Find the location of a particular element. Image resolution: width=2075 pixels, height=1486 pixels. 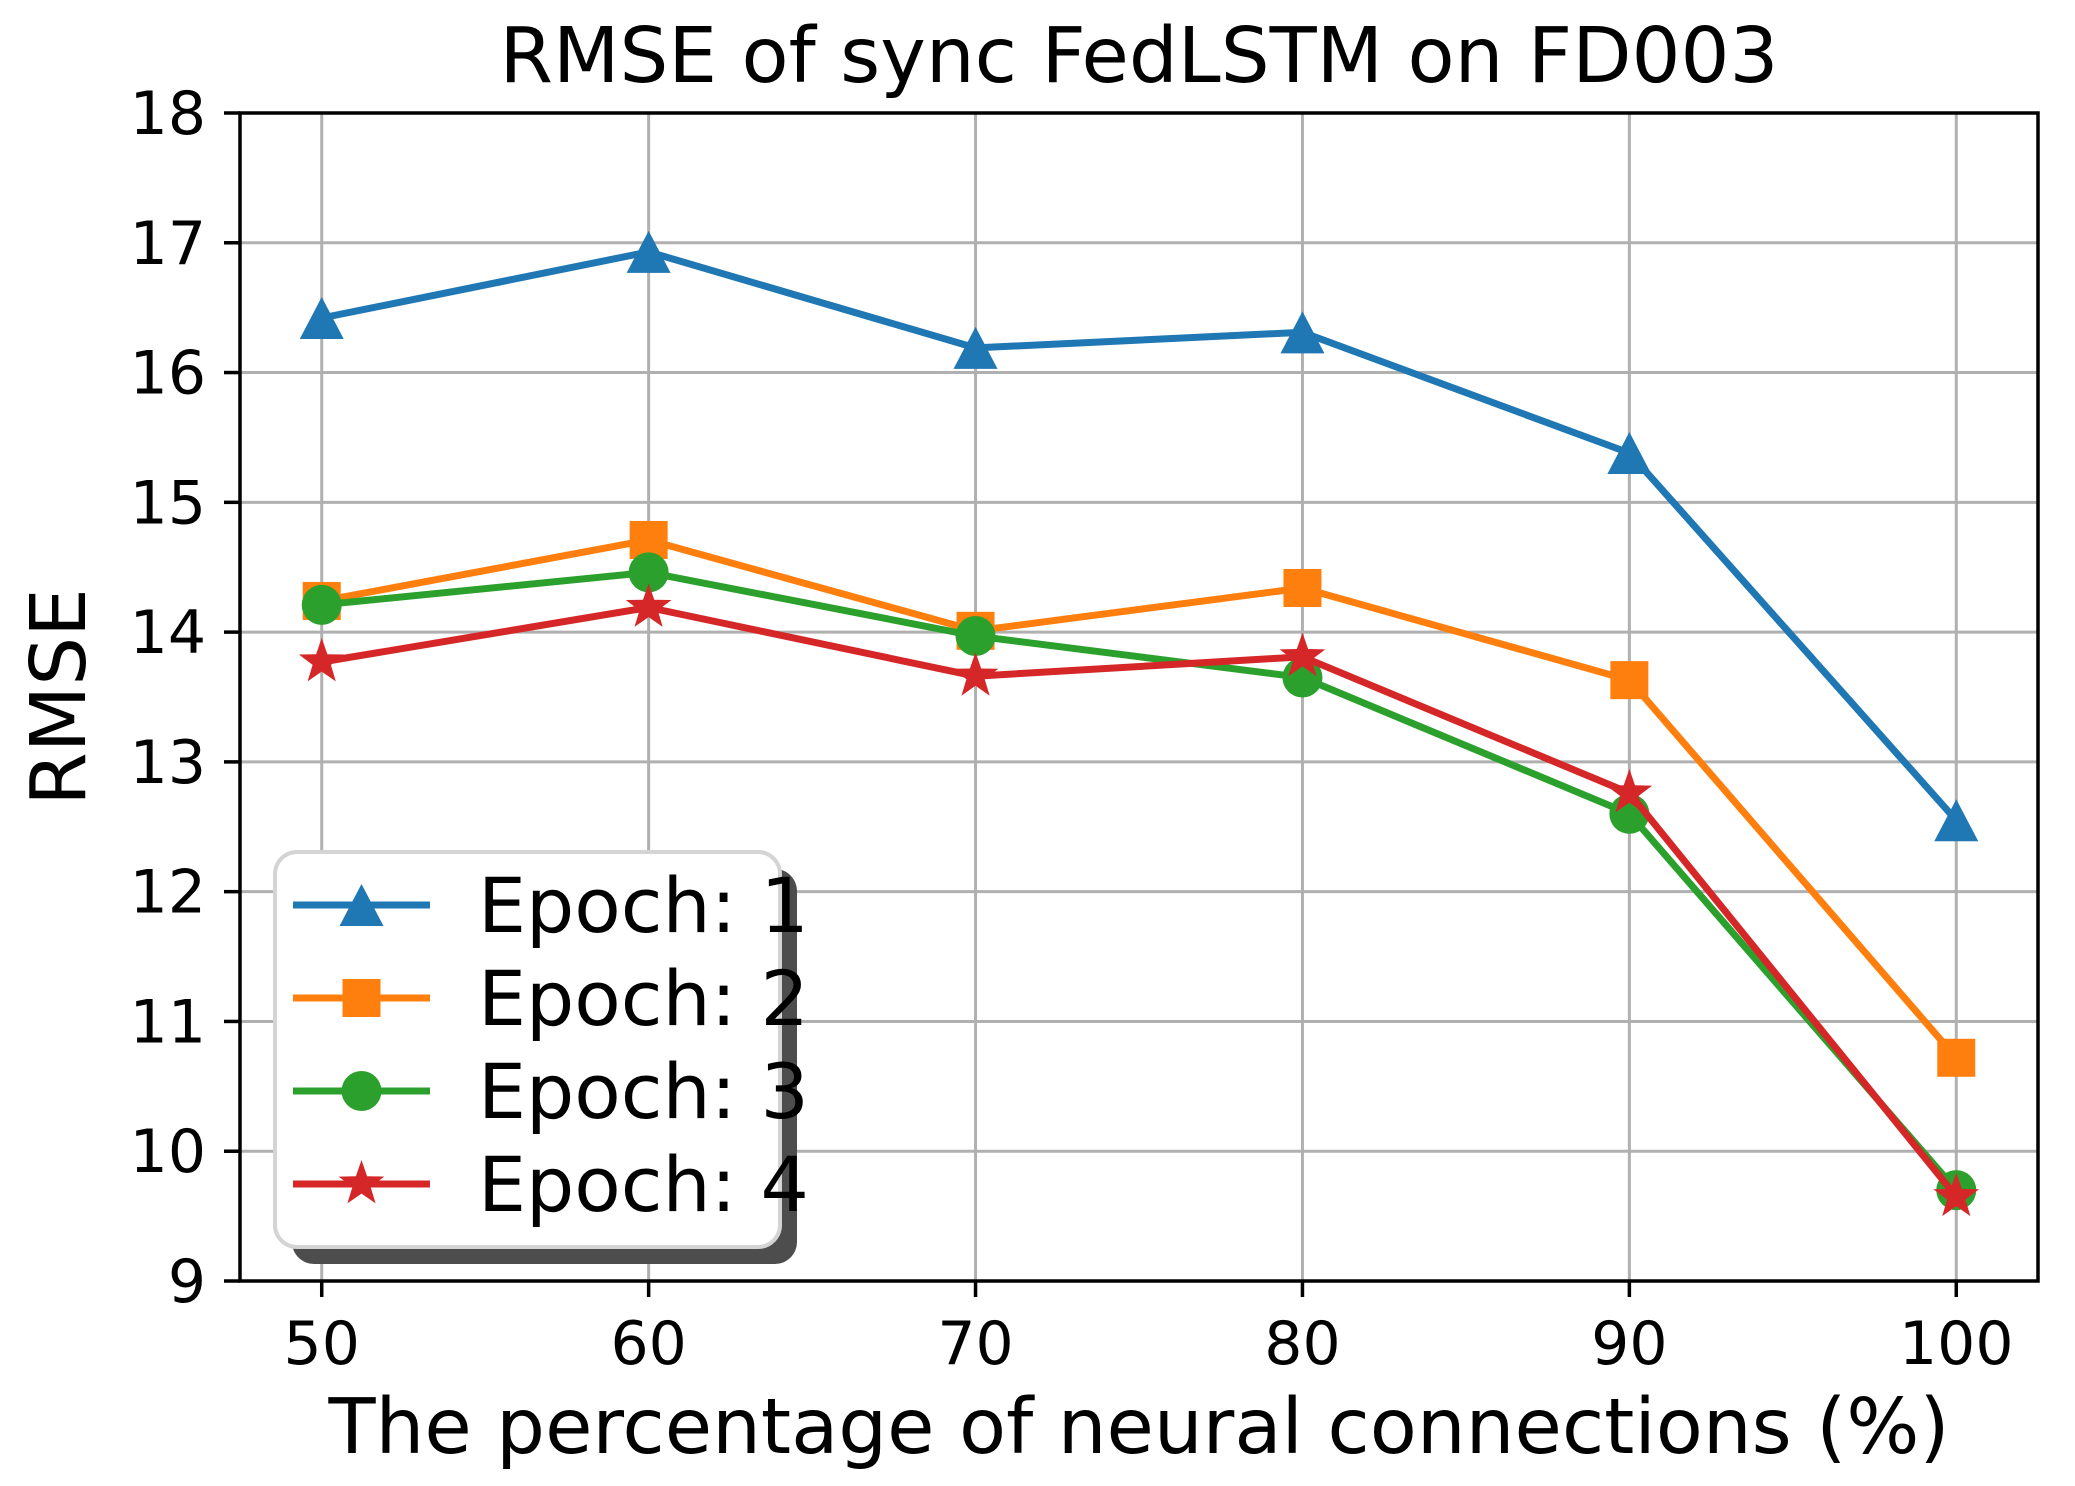

y-tick-label: 18 is located at coordinates (168, 114).